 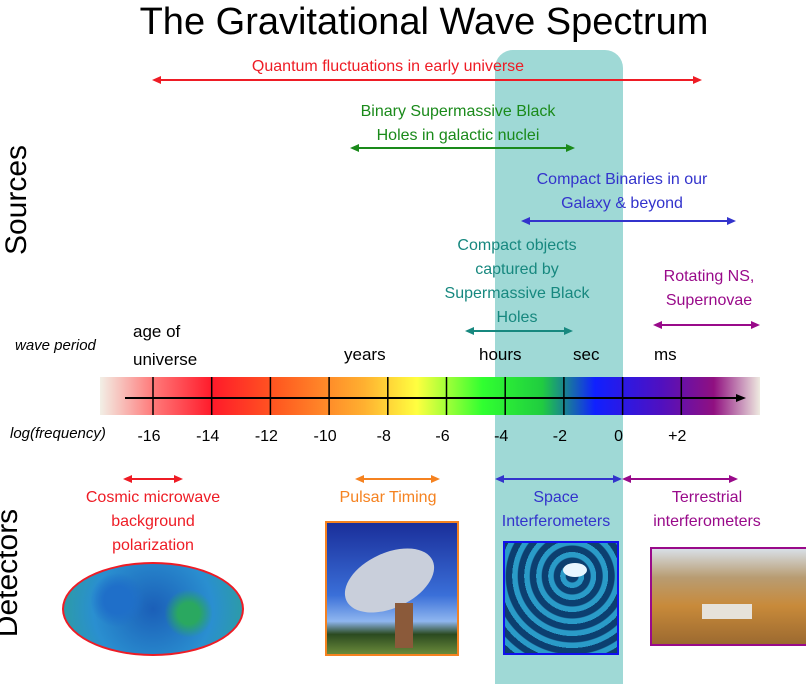 What do you see at coordinates (427, 80) in the screenshot?
I see `quantum-fluctuations-range-arrow` at bounding box center [427, 80].